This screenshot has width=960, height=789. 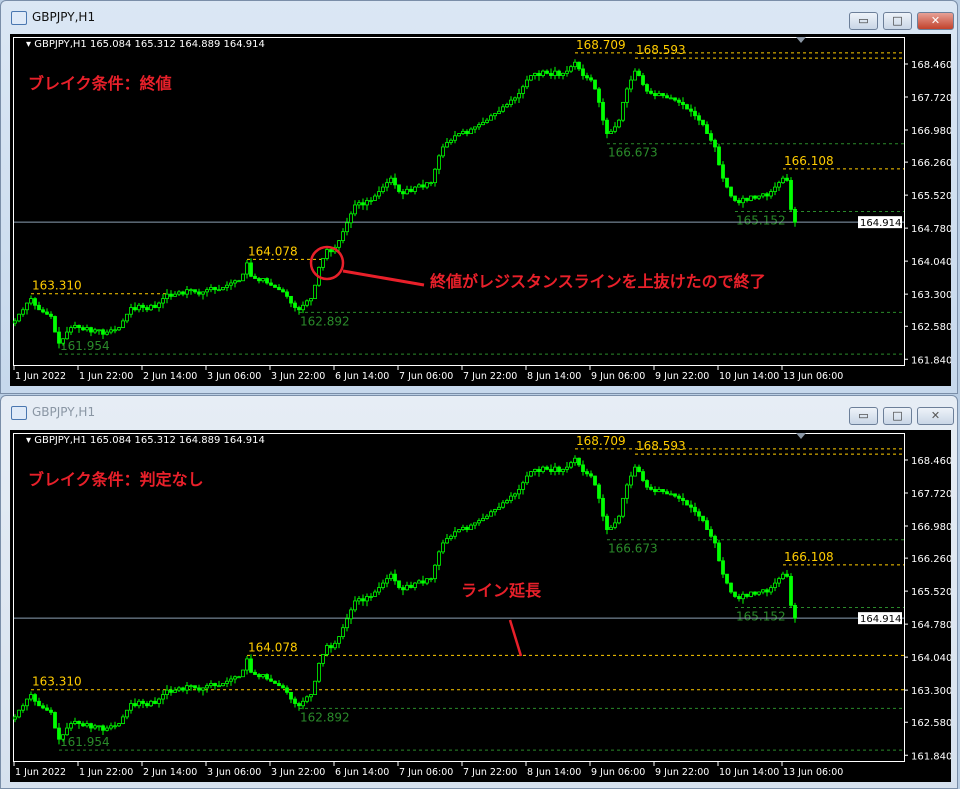 I want to click on support-label: 165.152, so click(x=761, y=617).